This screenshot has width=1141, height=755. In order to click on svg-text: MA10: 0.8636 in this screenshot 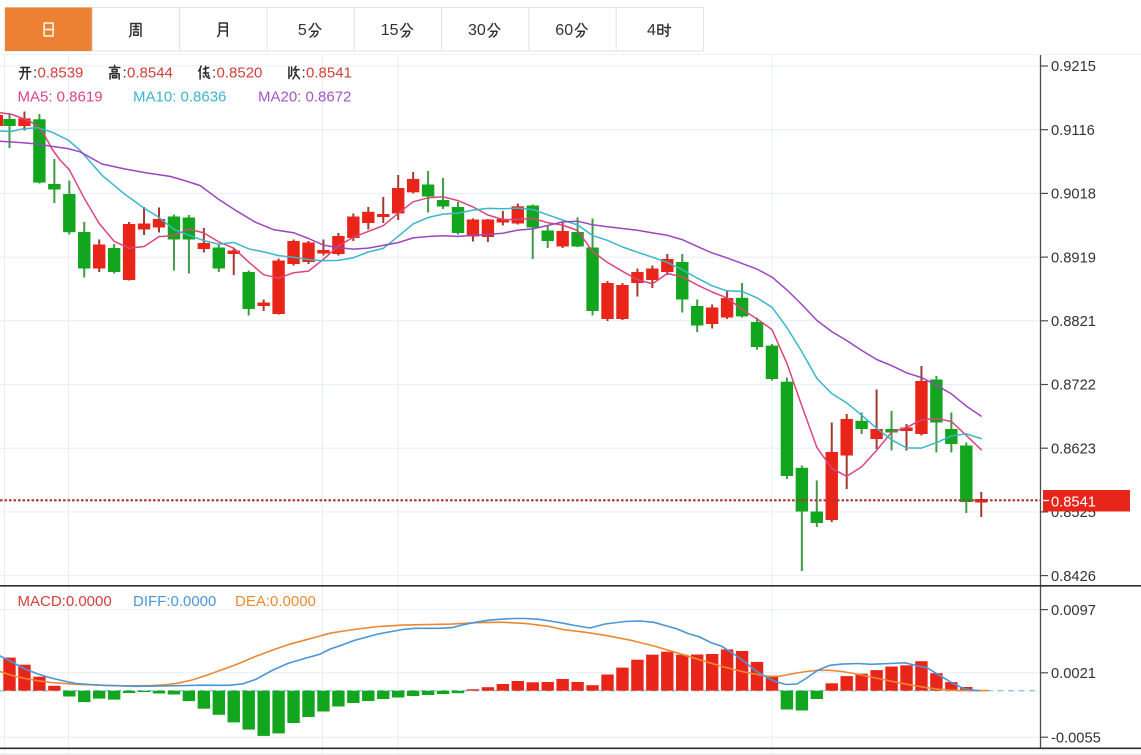, I will do `click(179, 97)`.